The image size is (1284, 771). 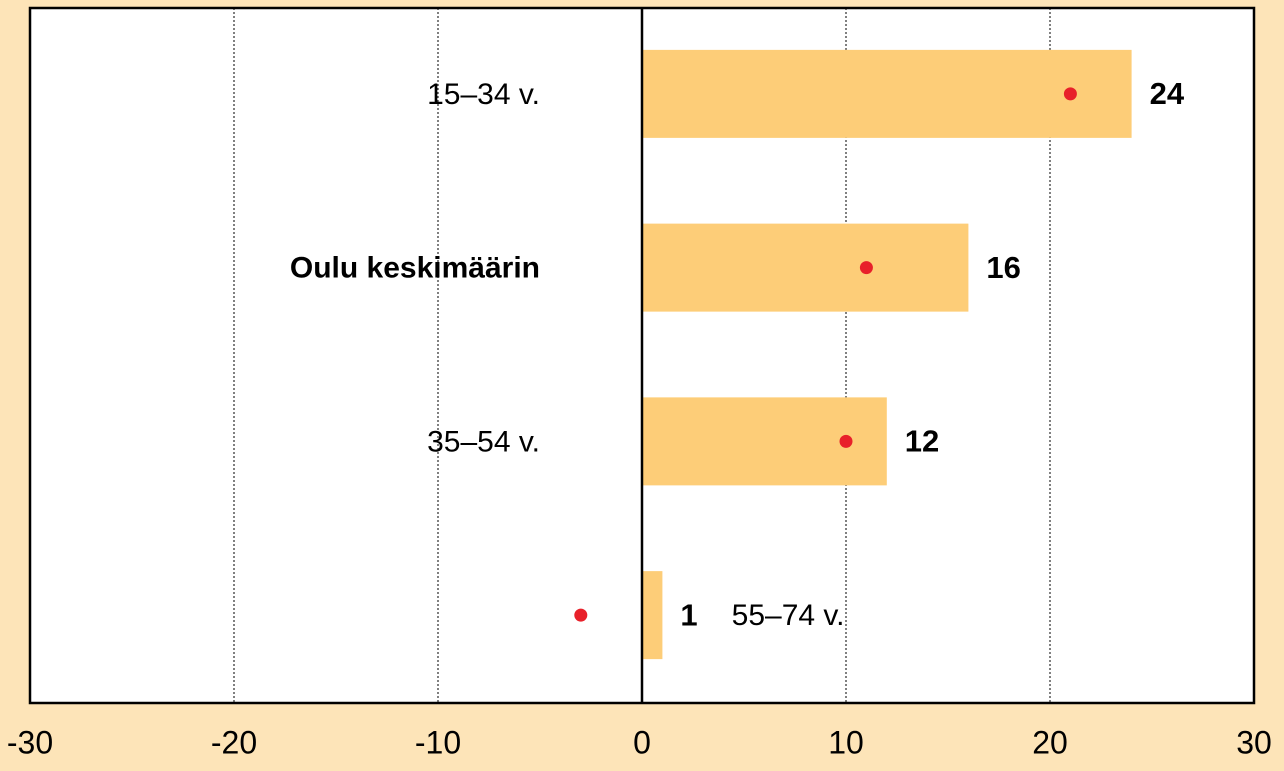 What do you see at coordinates (846, 742) in the screenshot?
I see `x-tick-label: 10` at bounding box center [846, 742].